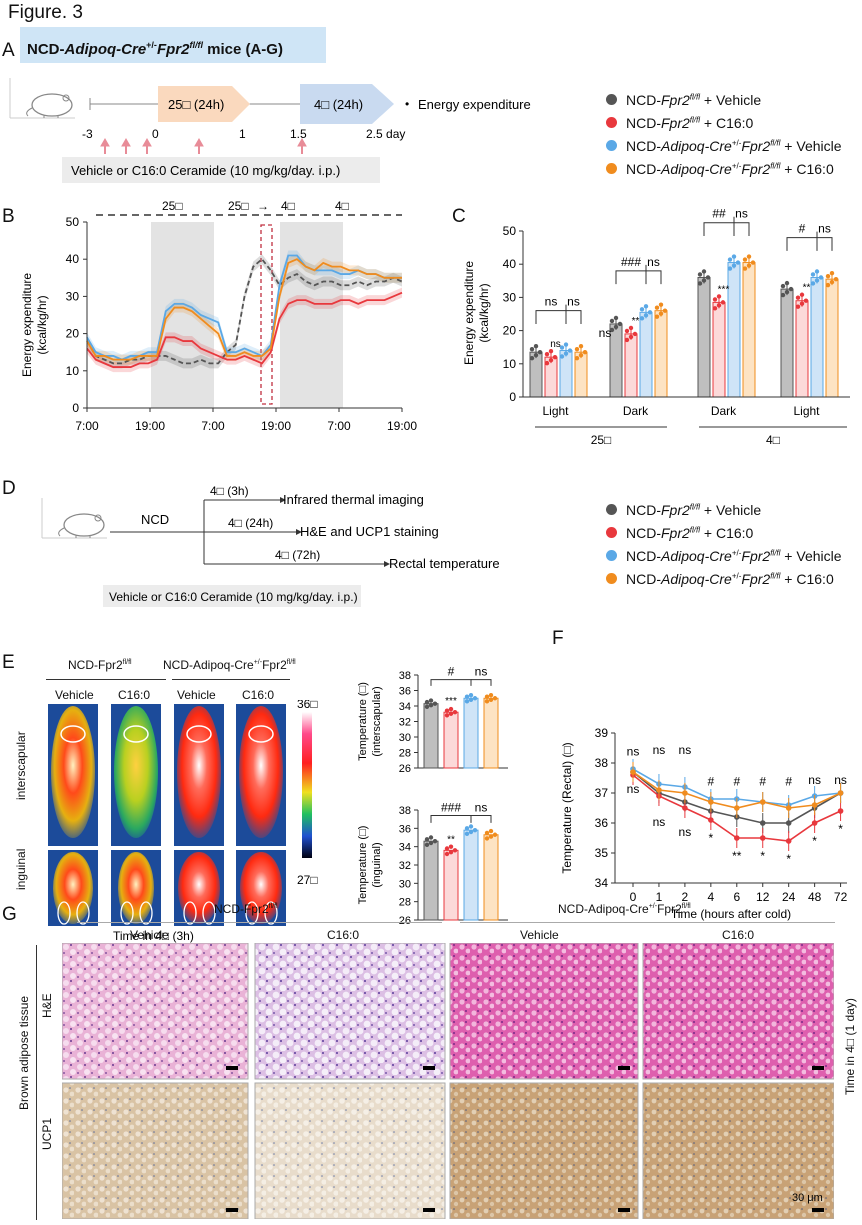  Describe the element at coordinates (731, 99) in the screenshot. I see `legend-suffix: + Vehicle` at that location.